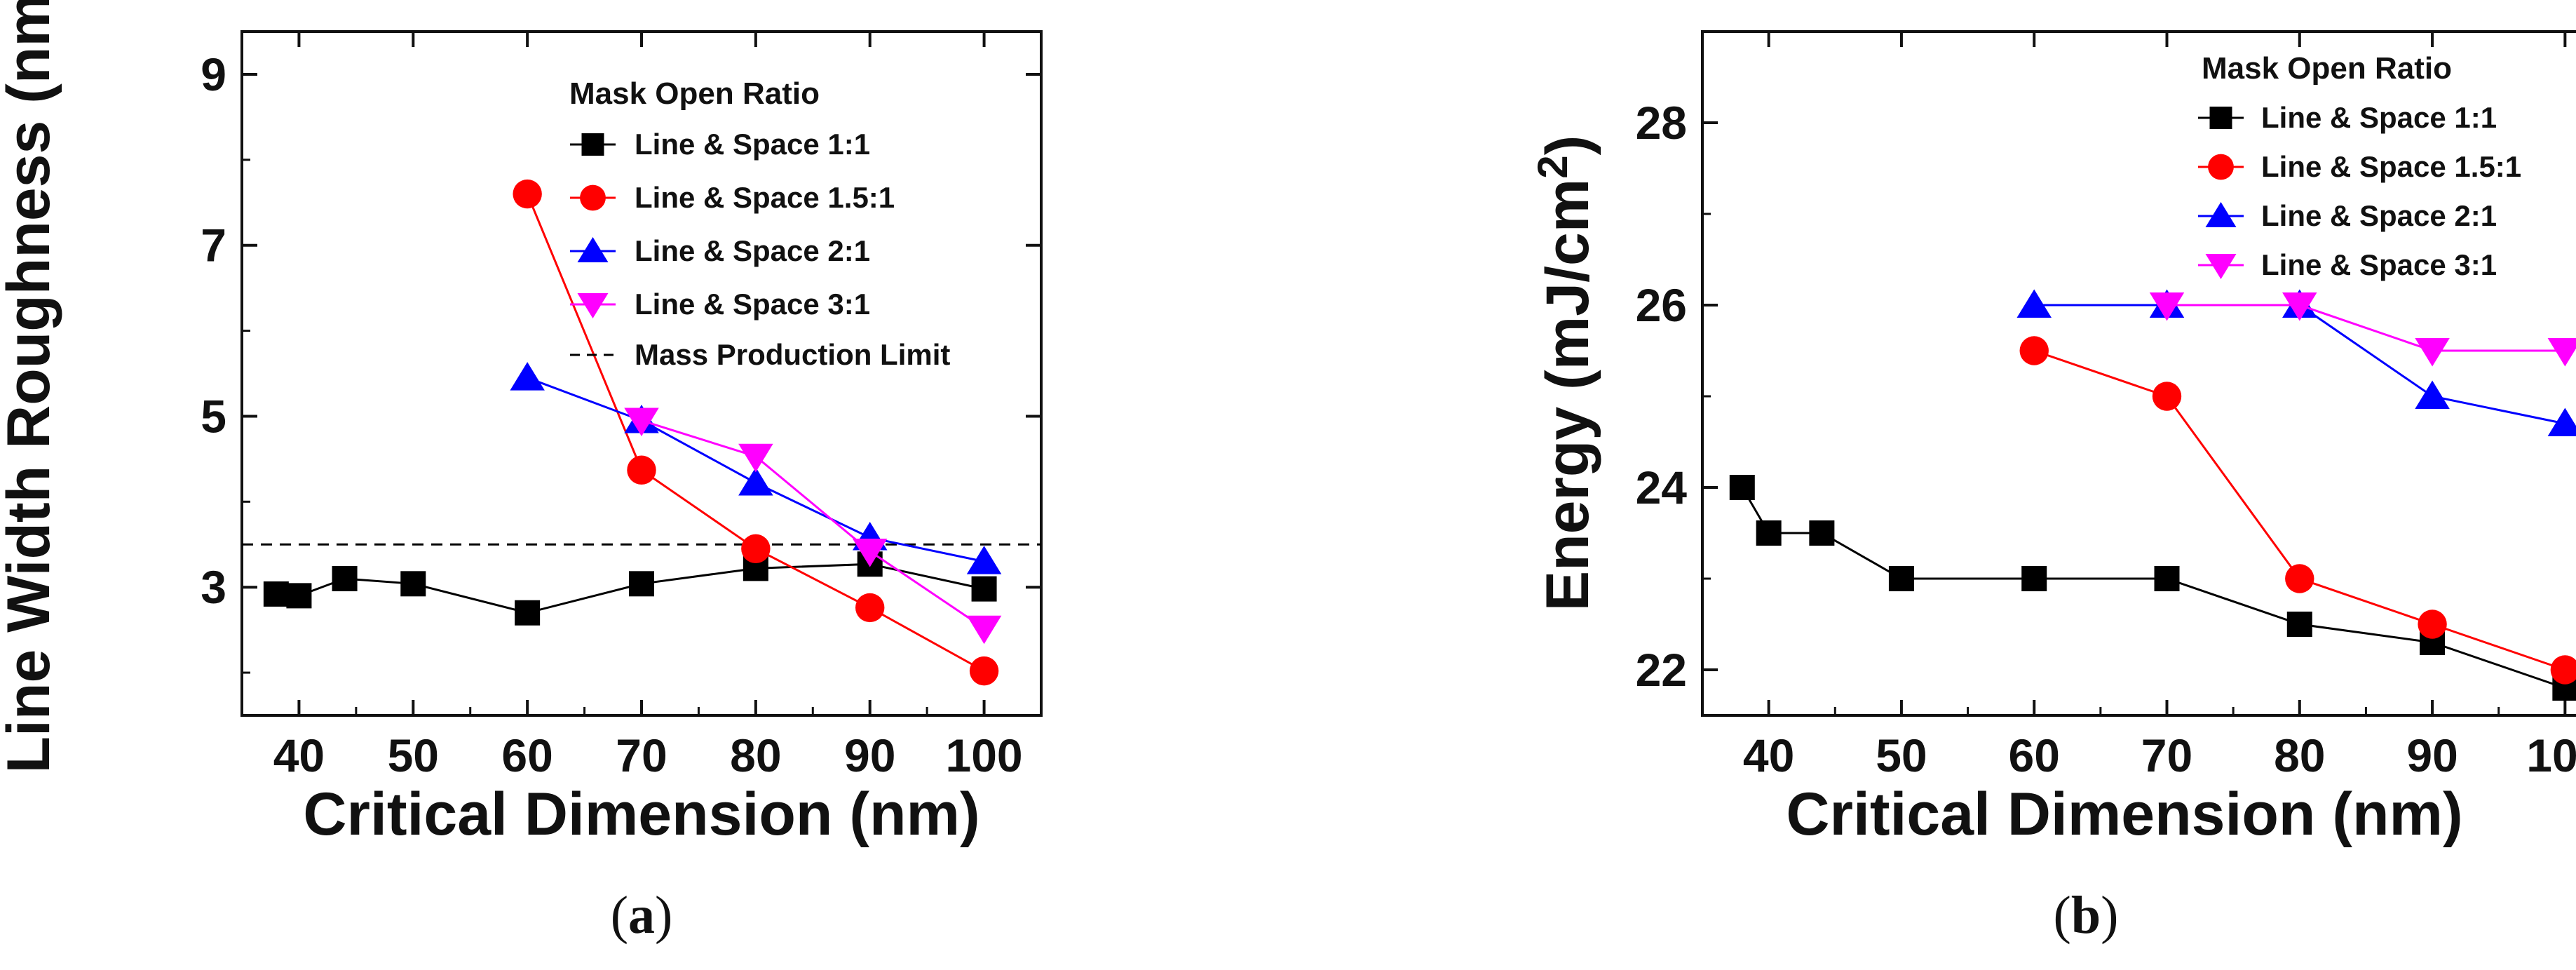  I want to click on y-tick-label: 28, so click(1661, 123).